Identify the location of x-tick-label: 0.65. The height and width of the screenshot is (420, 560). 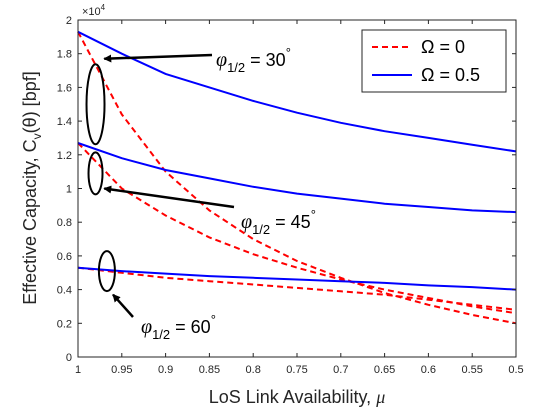
(384, 370).